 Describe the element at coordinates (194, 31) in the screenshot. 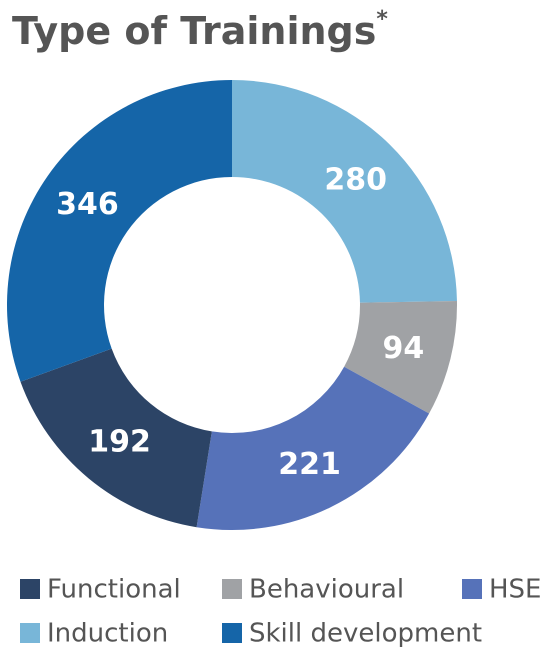

I see `title-text: Type of Trainings` at that location.